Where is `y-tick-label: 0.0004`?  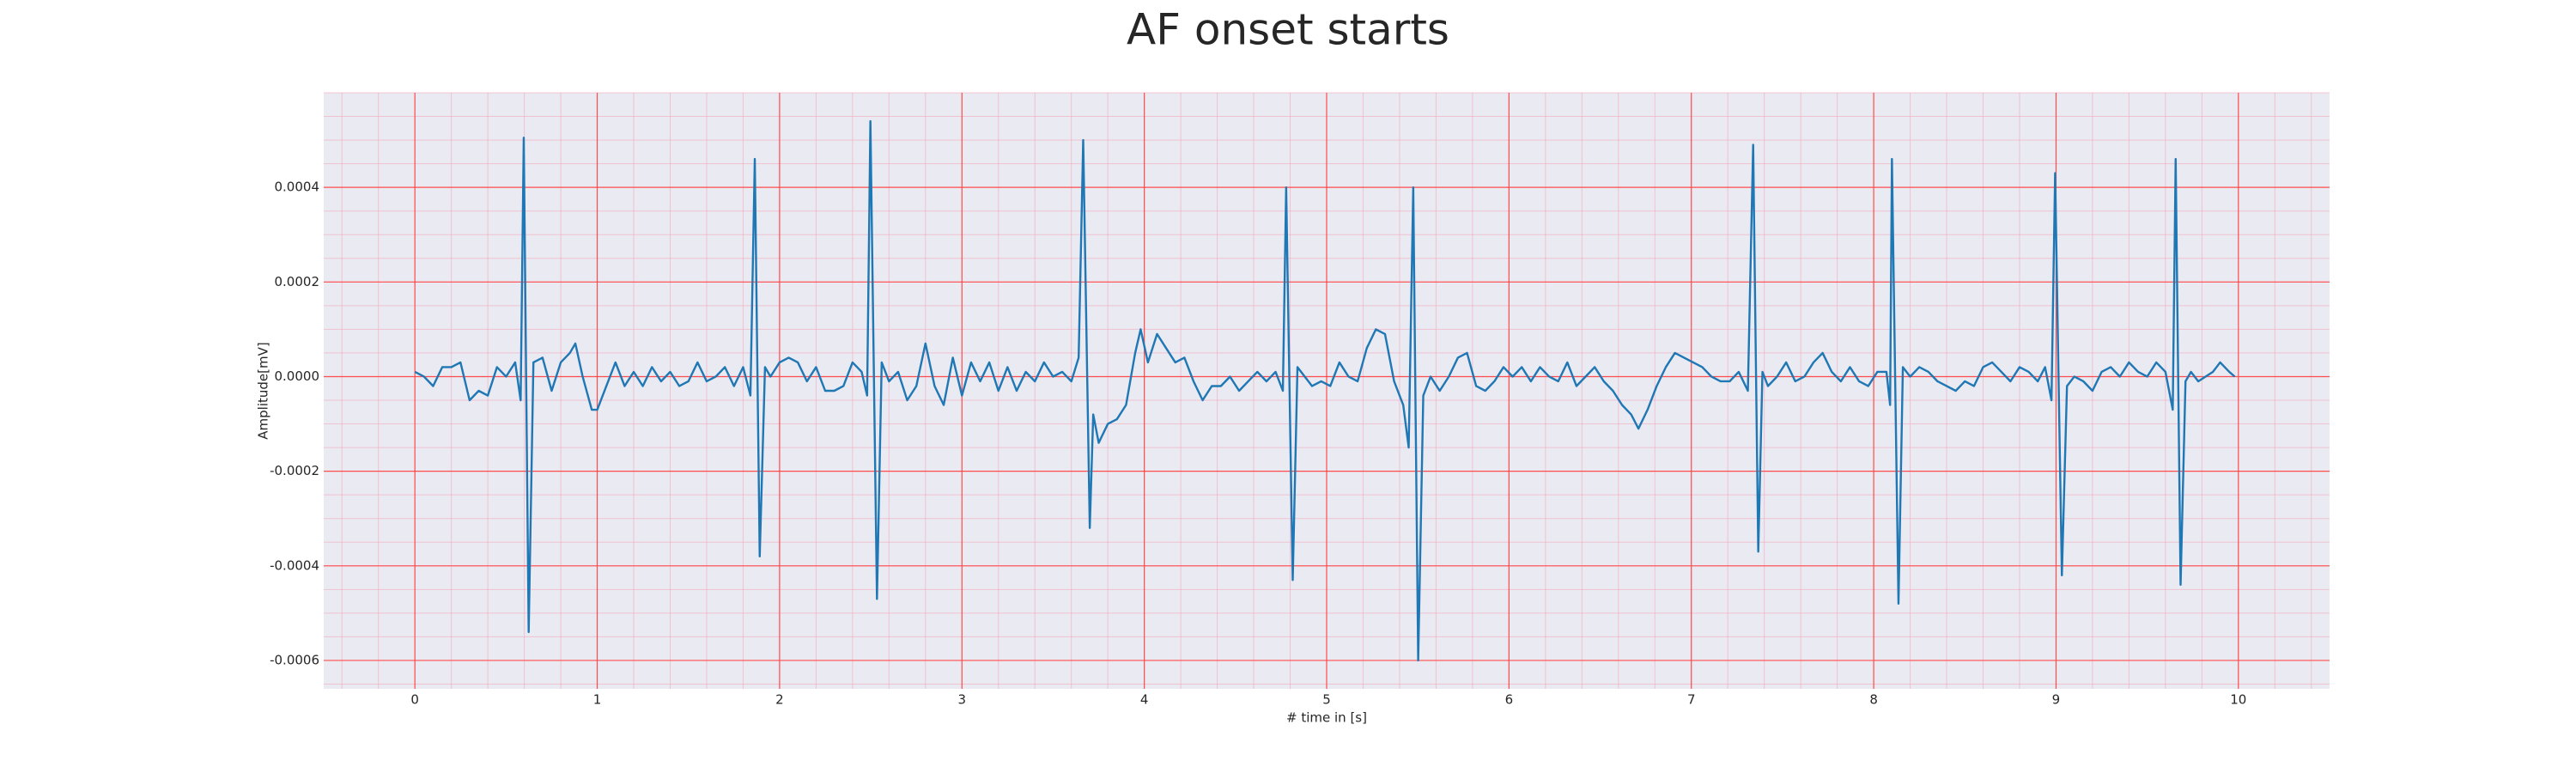
y-tick-label: 0.0004 is located at coordinates (297, 187).